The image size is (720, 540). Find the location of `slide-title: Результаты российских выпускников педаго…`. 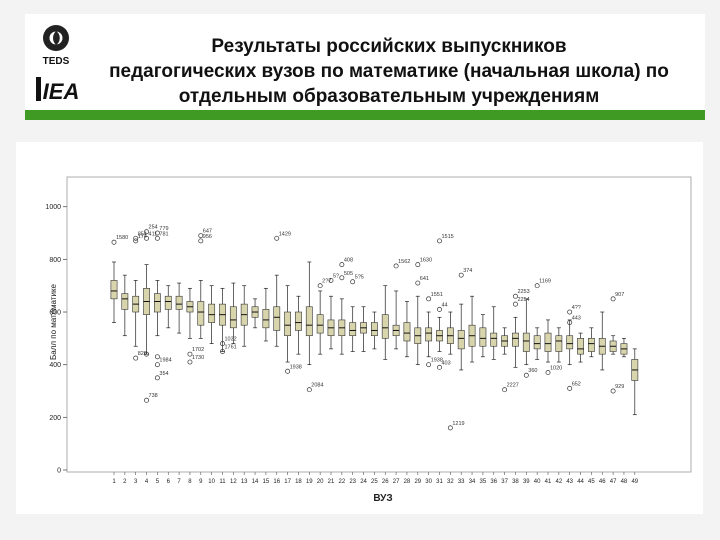

slide-title: Результаты российских выпускников педаго… is located at coordinates (389, 71).